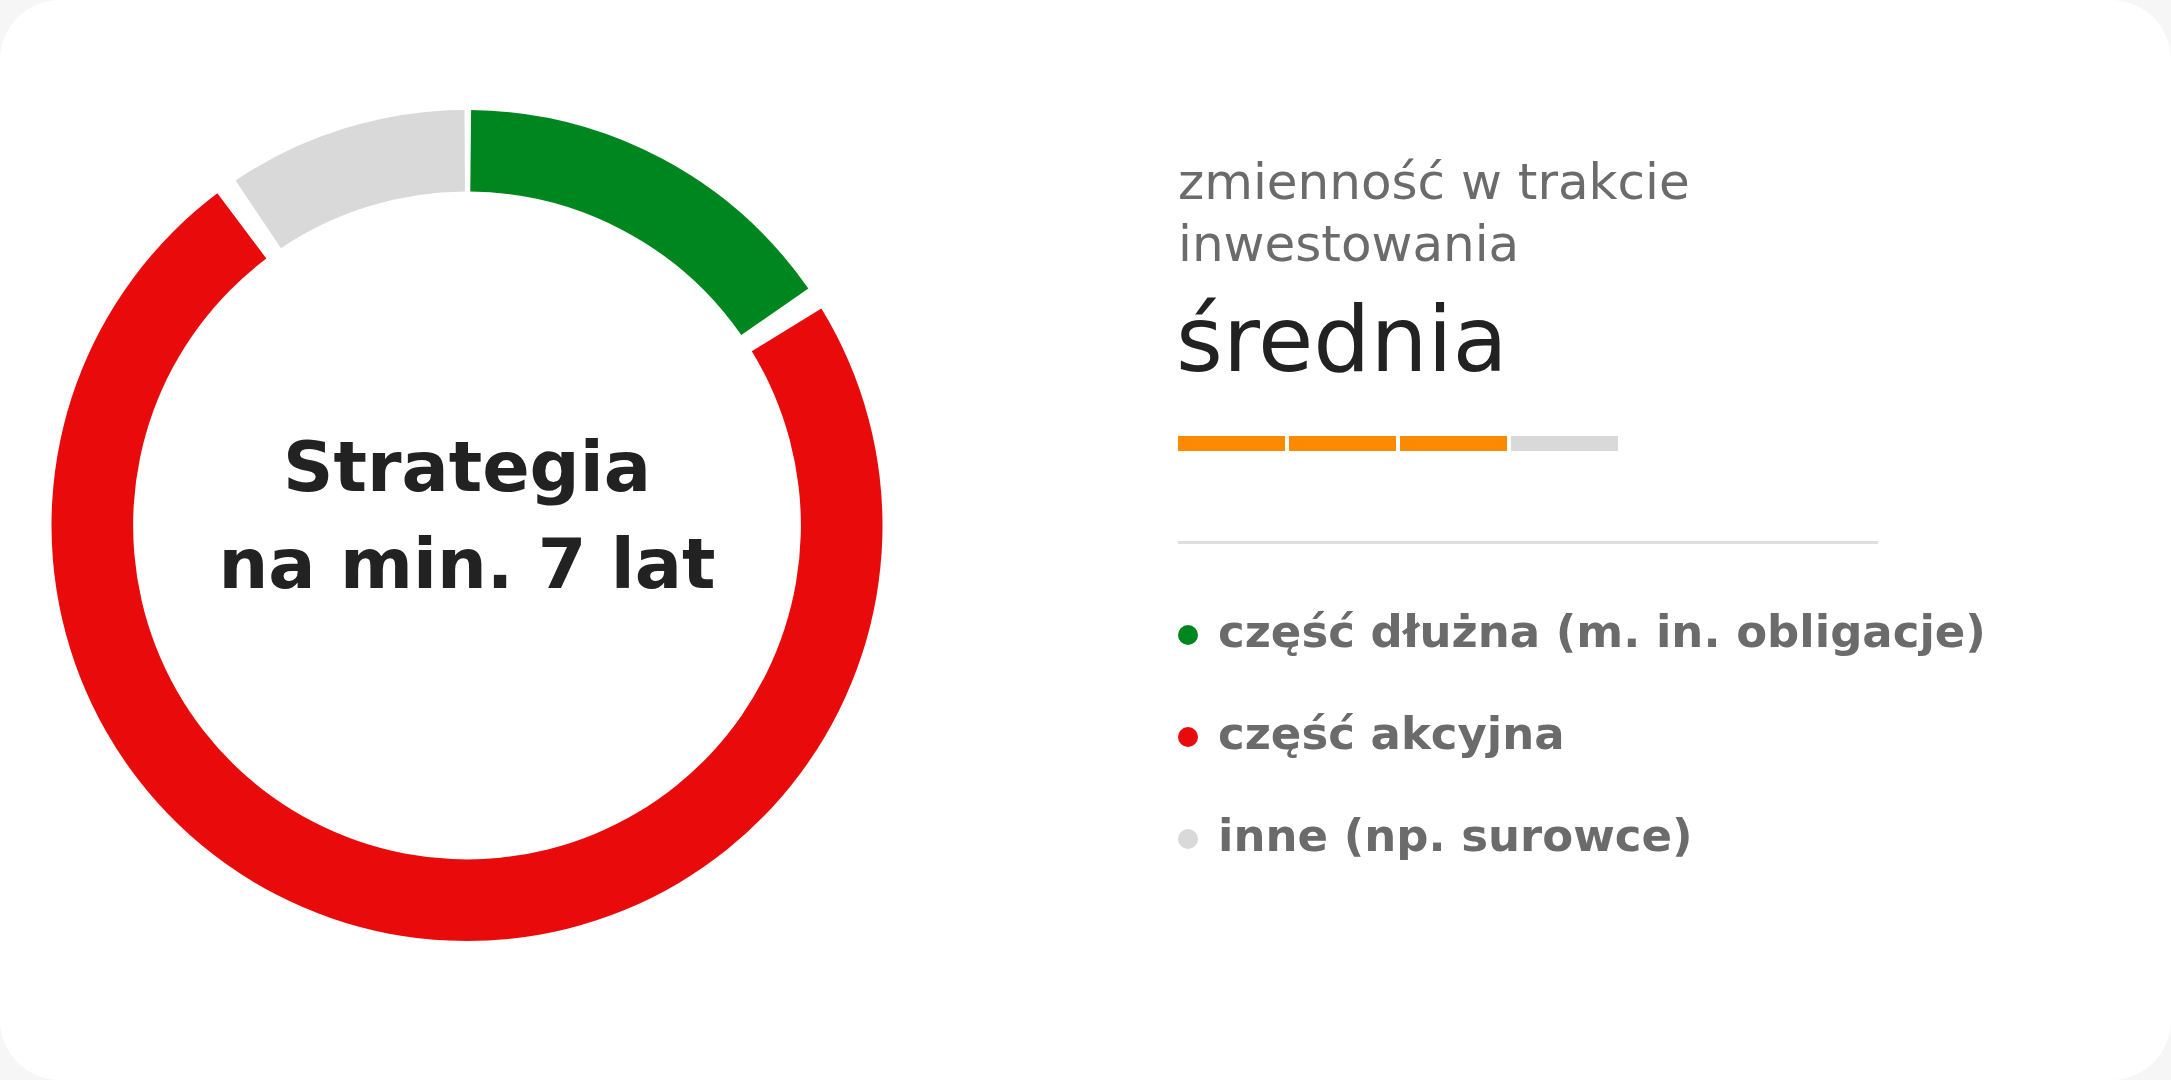 This screenshot has height=1080, width=2171. Describe the element at coordinates (1602, 632) in the screenshot. I see `legend-label: część dłużna (m. in. obligacje)` at that location.